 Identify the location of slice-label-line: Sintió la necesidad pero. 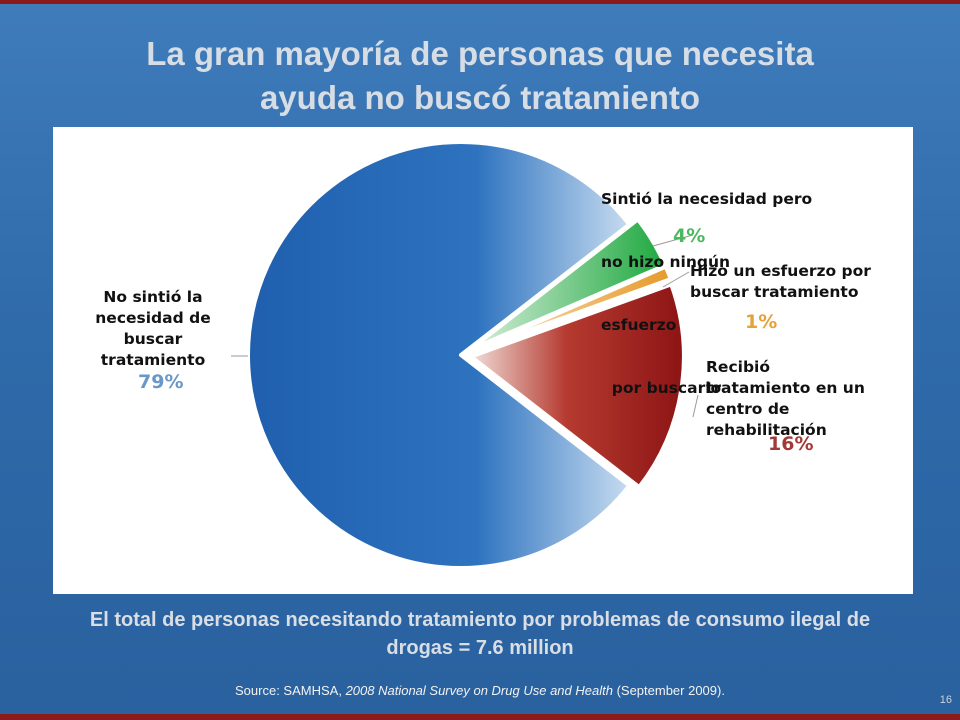
(707, 199).